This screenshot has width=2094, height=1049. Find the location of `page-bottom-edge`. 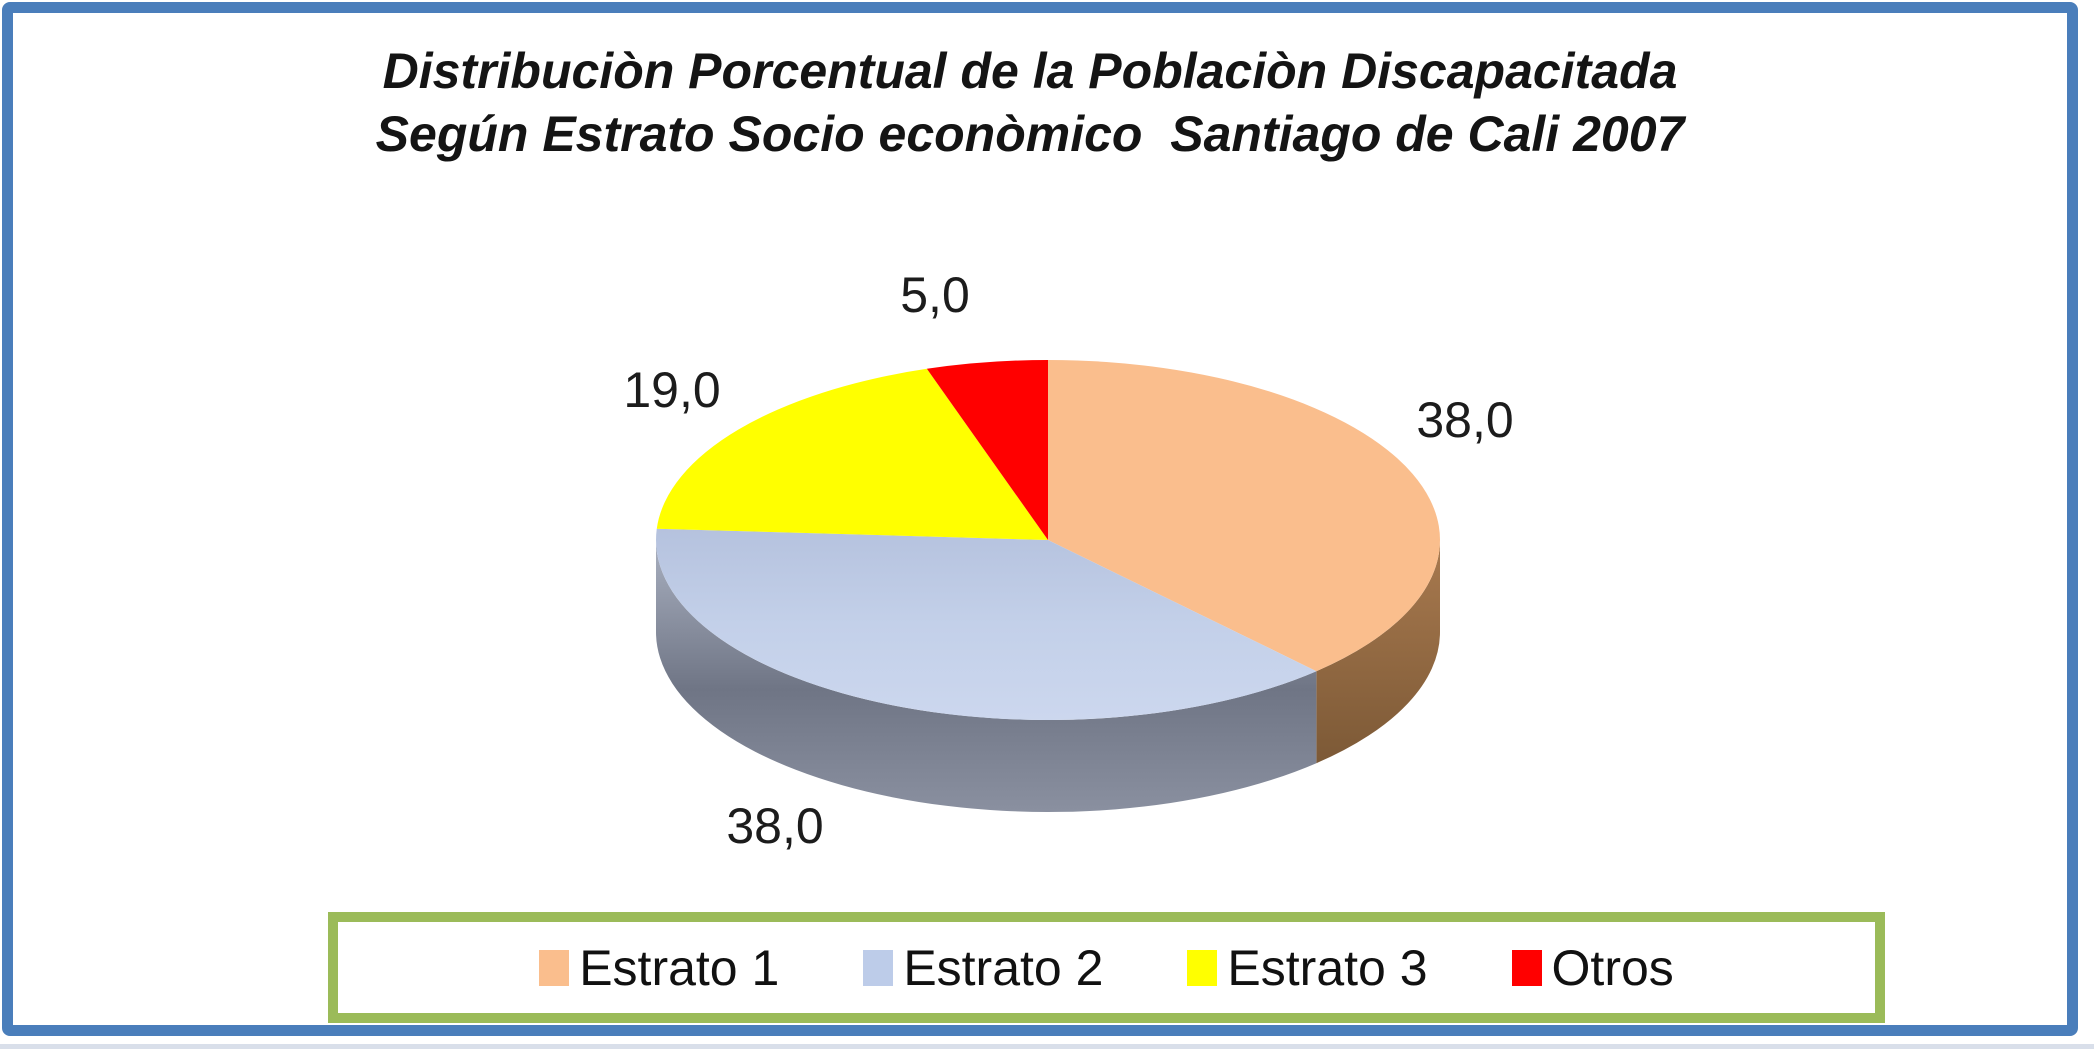

page-bottom-edge is located at coordinates (1047, 1046).